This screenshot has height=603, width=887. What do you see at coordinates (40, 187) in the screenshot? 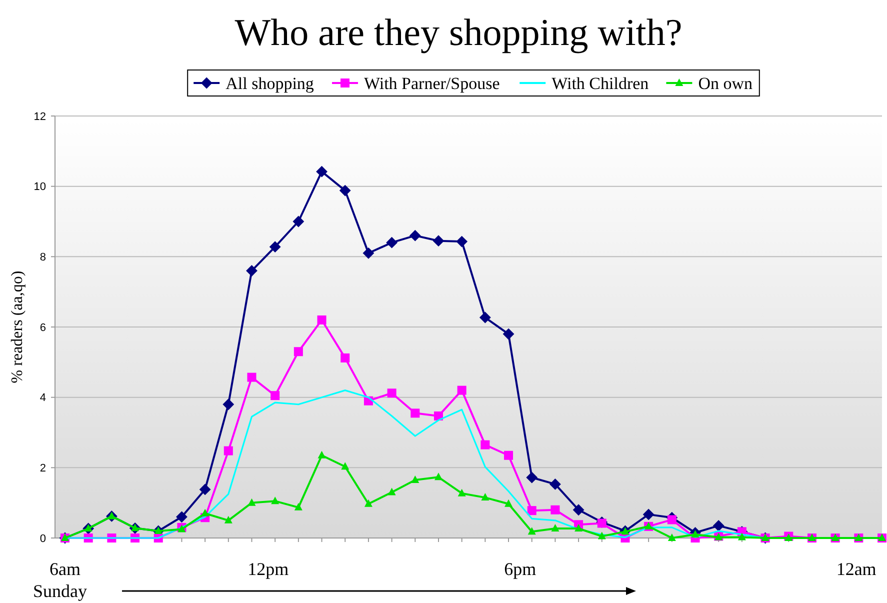
I see `y-tick-label: 10` at bounding box center [40, 187].